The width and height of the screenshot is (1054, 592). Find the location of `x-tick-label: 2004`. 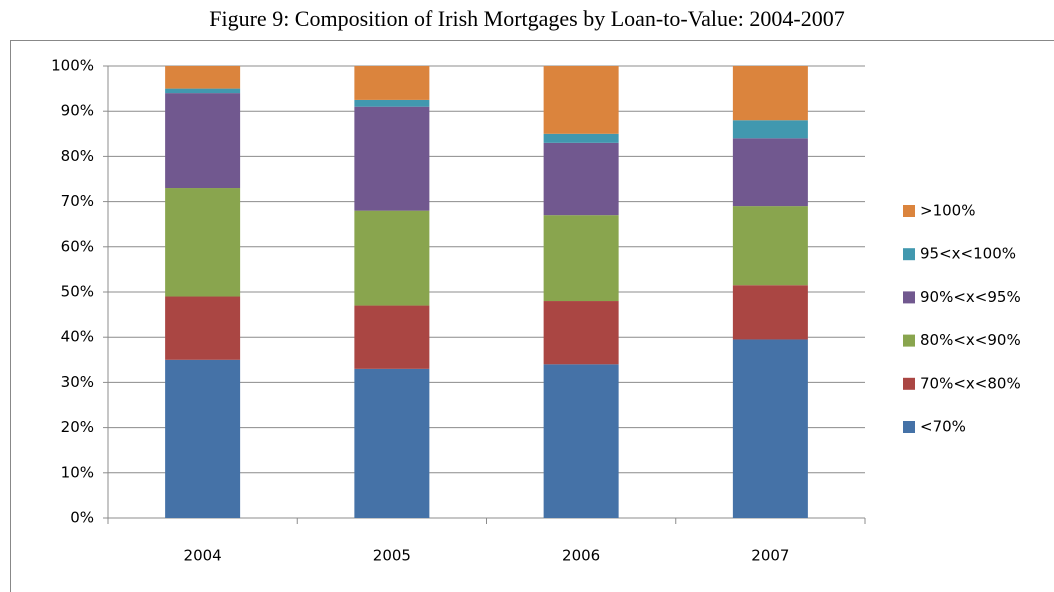

x-tick-label: 2004 is located at coordinates (203, 556).